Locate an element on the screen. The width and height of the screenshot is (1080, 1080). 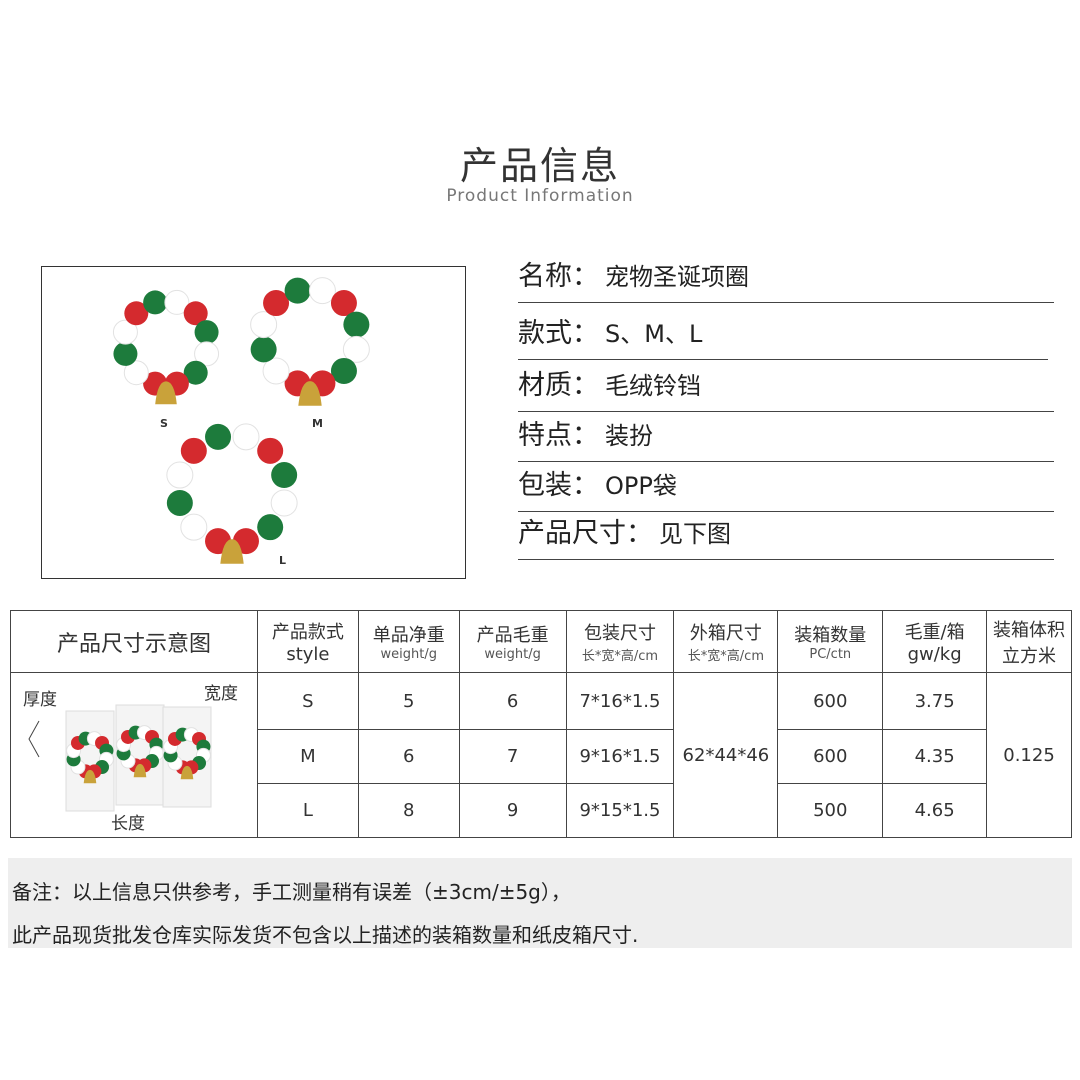
header-gross-per-carton: 毛重/箱 gw/kg is located at coordinates (935, 641).